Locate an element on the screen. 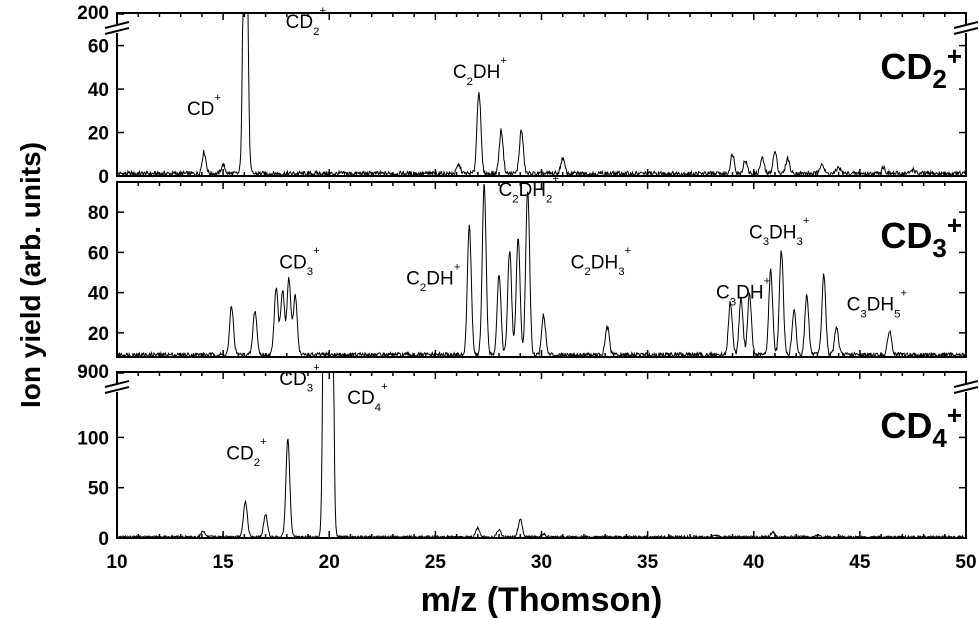  y-tick-label: 0 is located at coordinates (103, 177).